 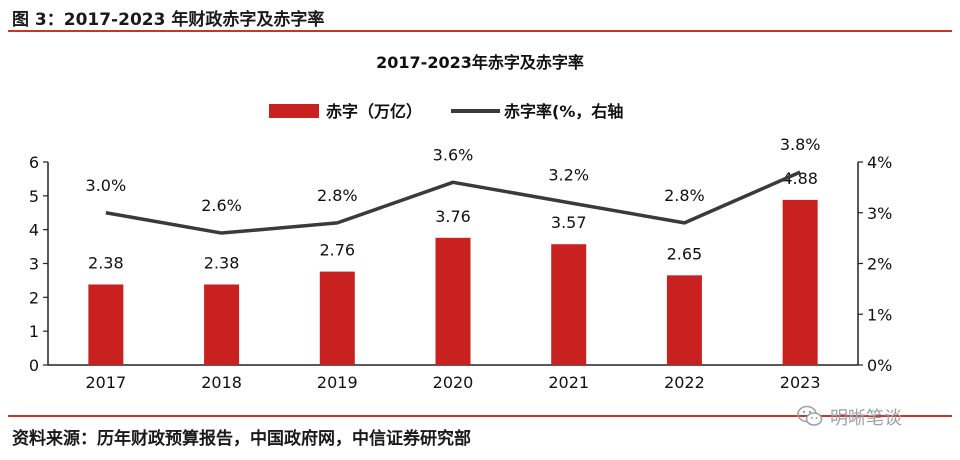 I want to click on wechat-icon, so click(x=810, y=415).